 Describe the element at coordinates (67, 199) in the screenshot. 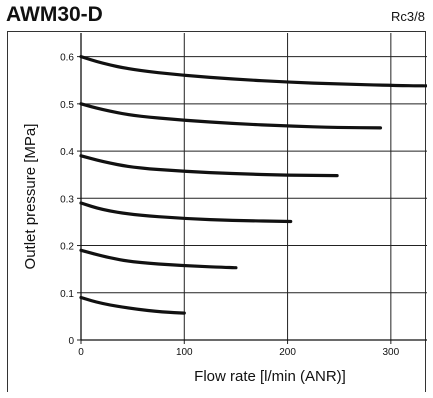

I see `y-tick-label: 0.3` at that location.